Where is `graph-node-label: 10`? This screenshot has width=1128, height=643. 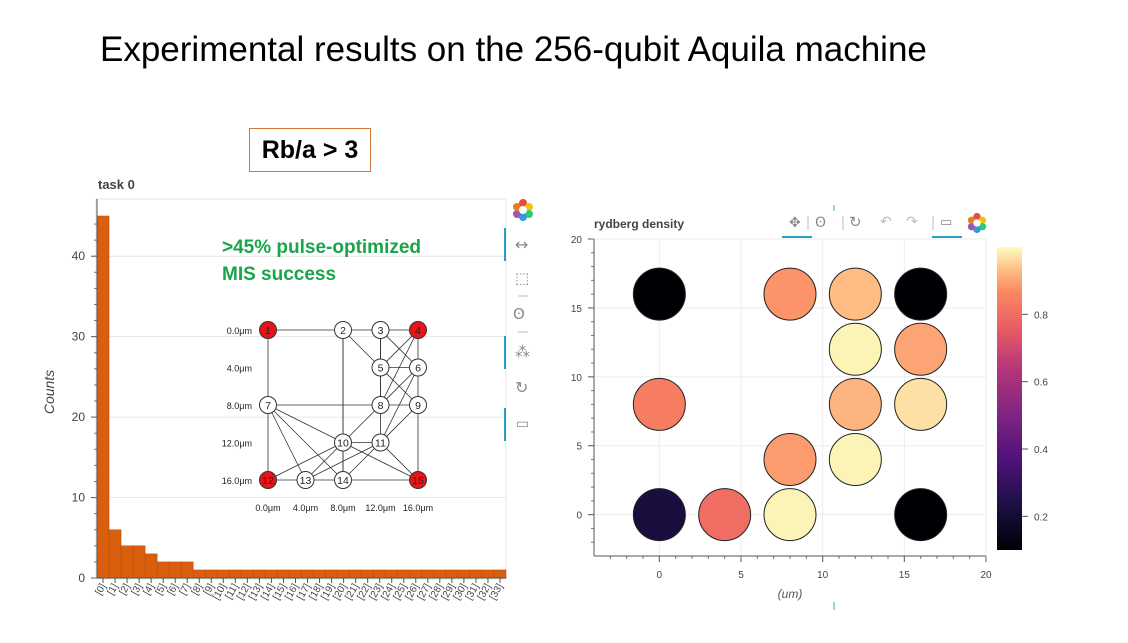 graph-node-label: 10 is located at coordinates (343, 444).